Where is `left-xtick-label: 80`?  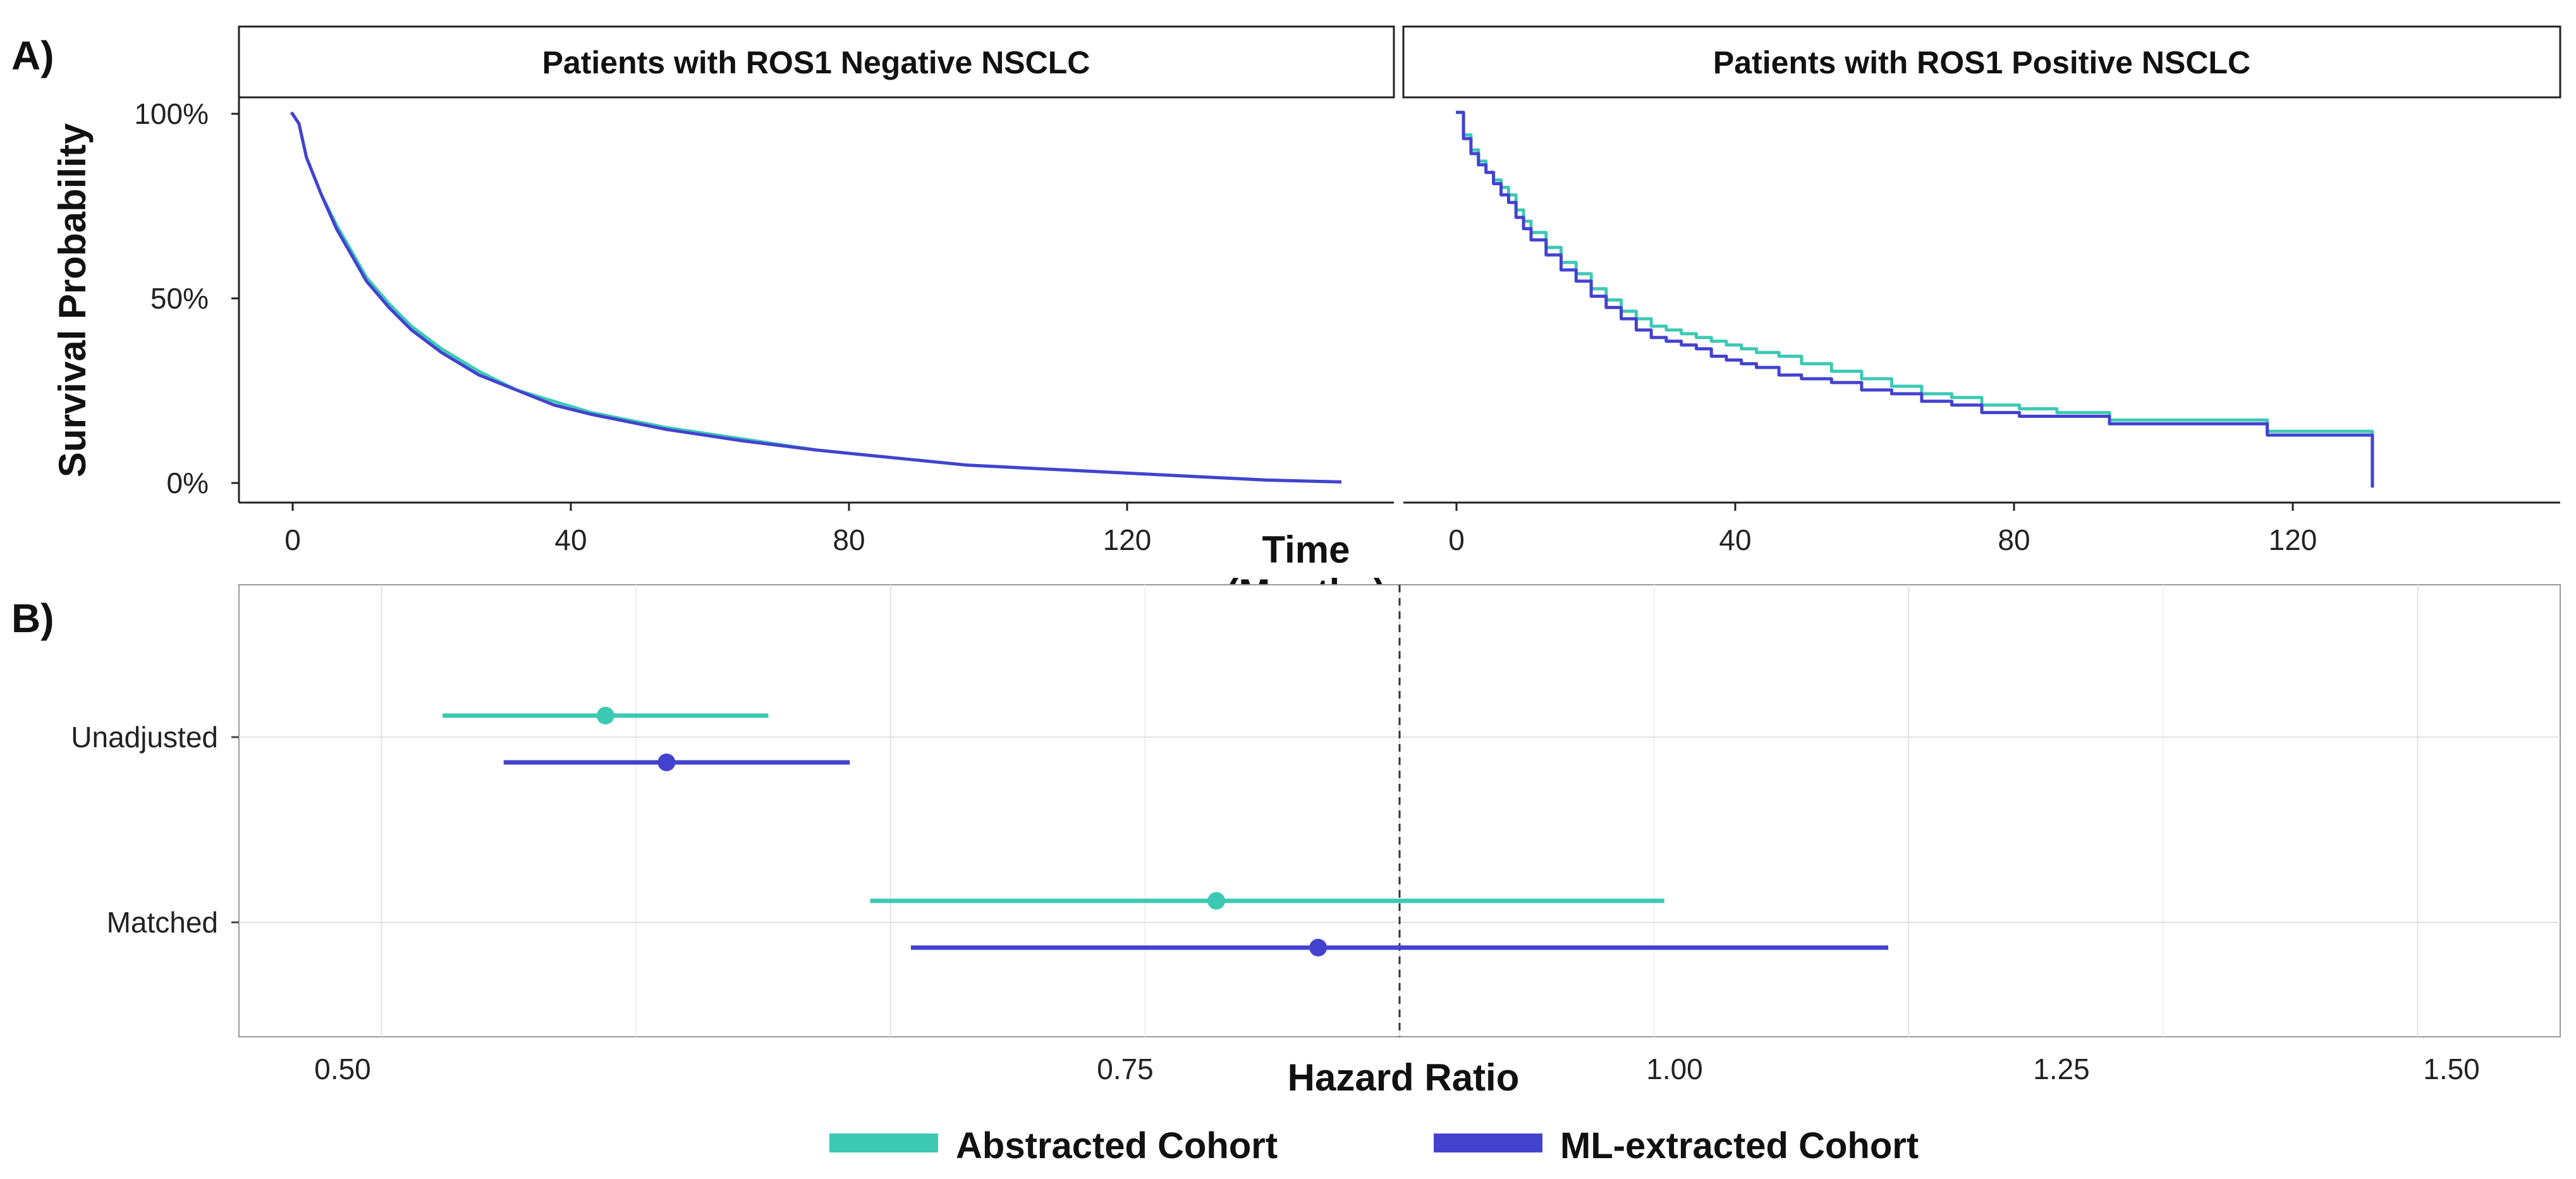
left-xtick-label: 80 is located at coordinates (849, 539).